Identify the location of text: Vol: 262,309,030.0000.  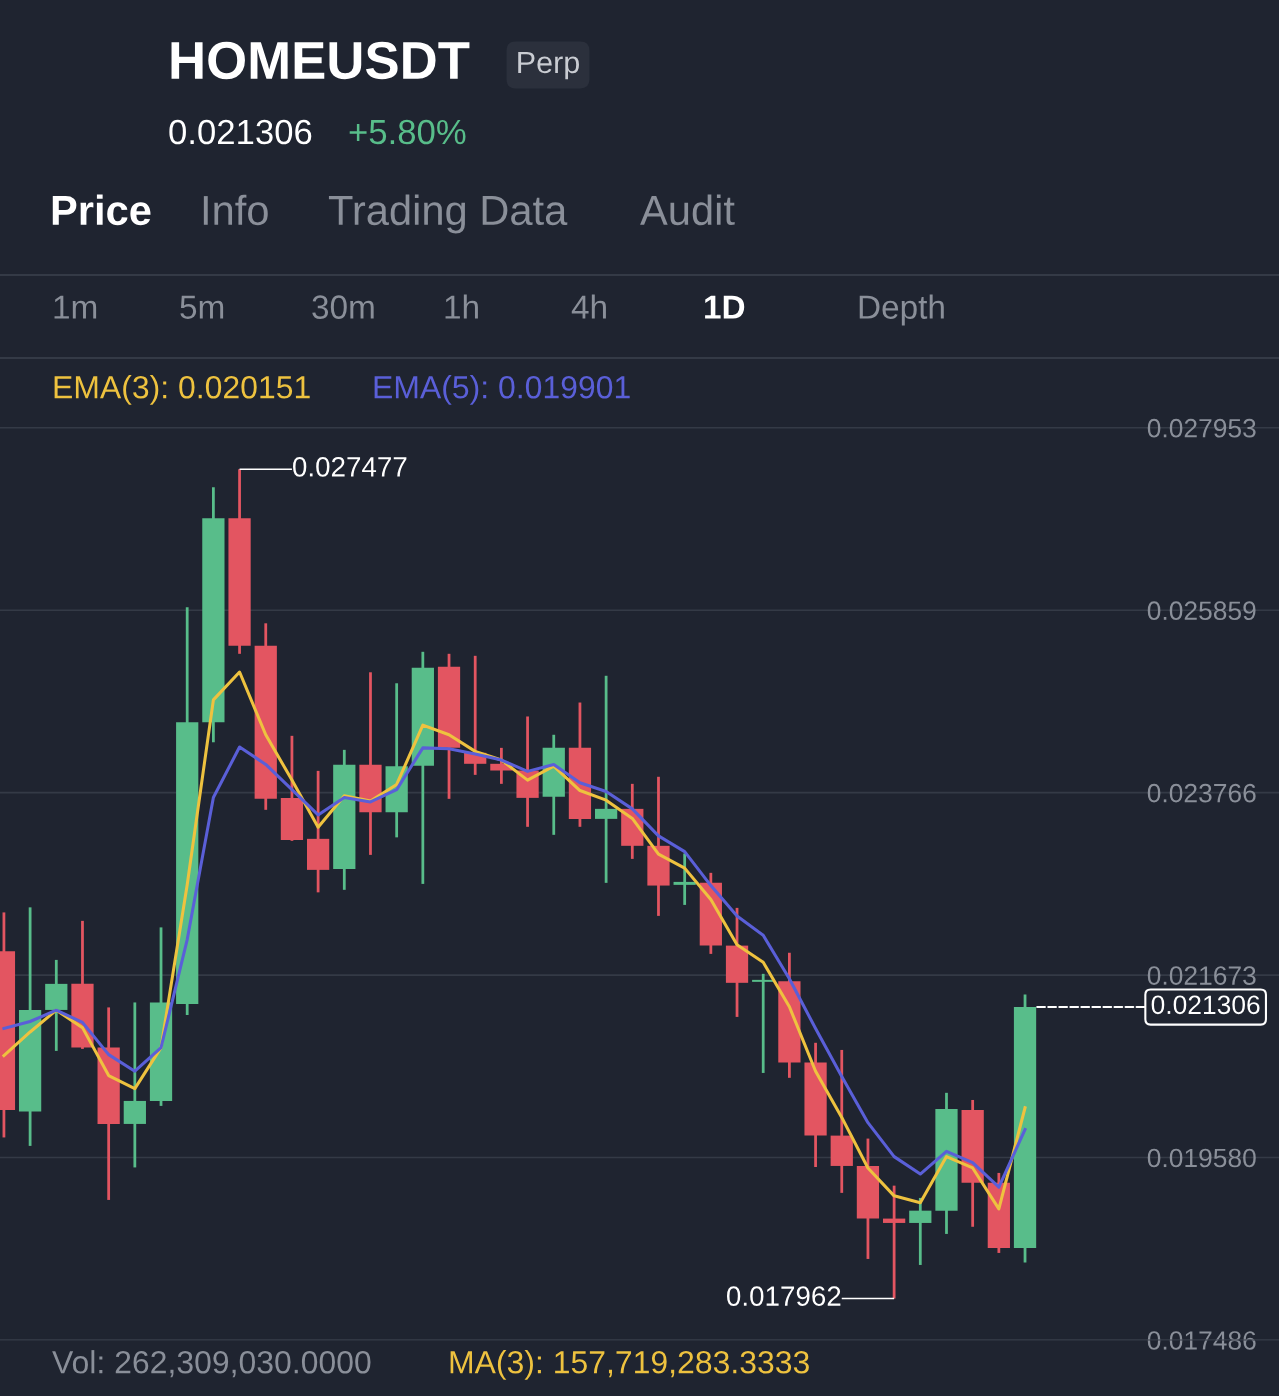
(211, 1364).